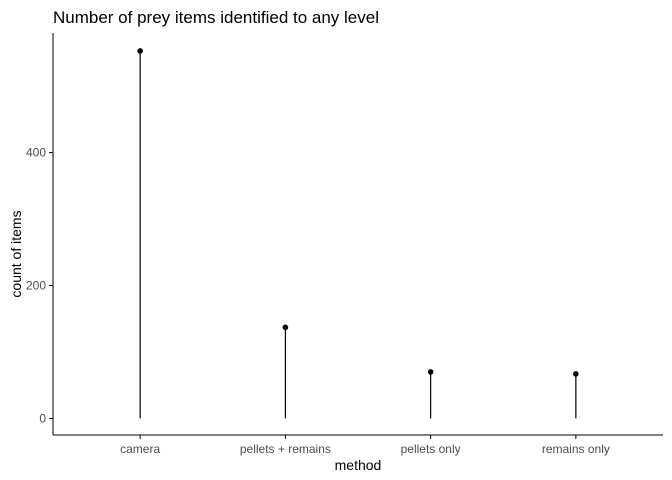  I want to click on x-axis-title: method, so click(358, 465).